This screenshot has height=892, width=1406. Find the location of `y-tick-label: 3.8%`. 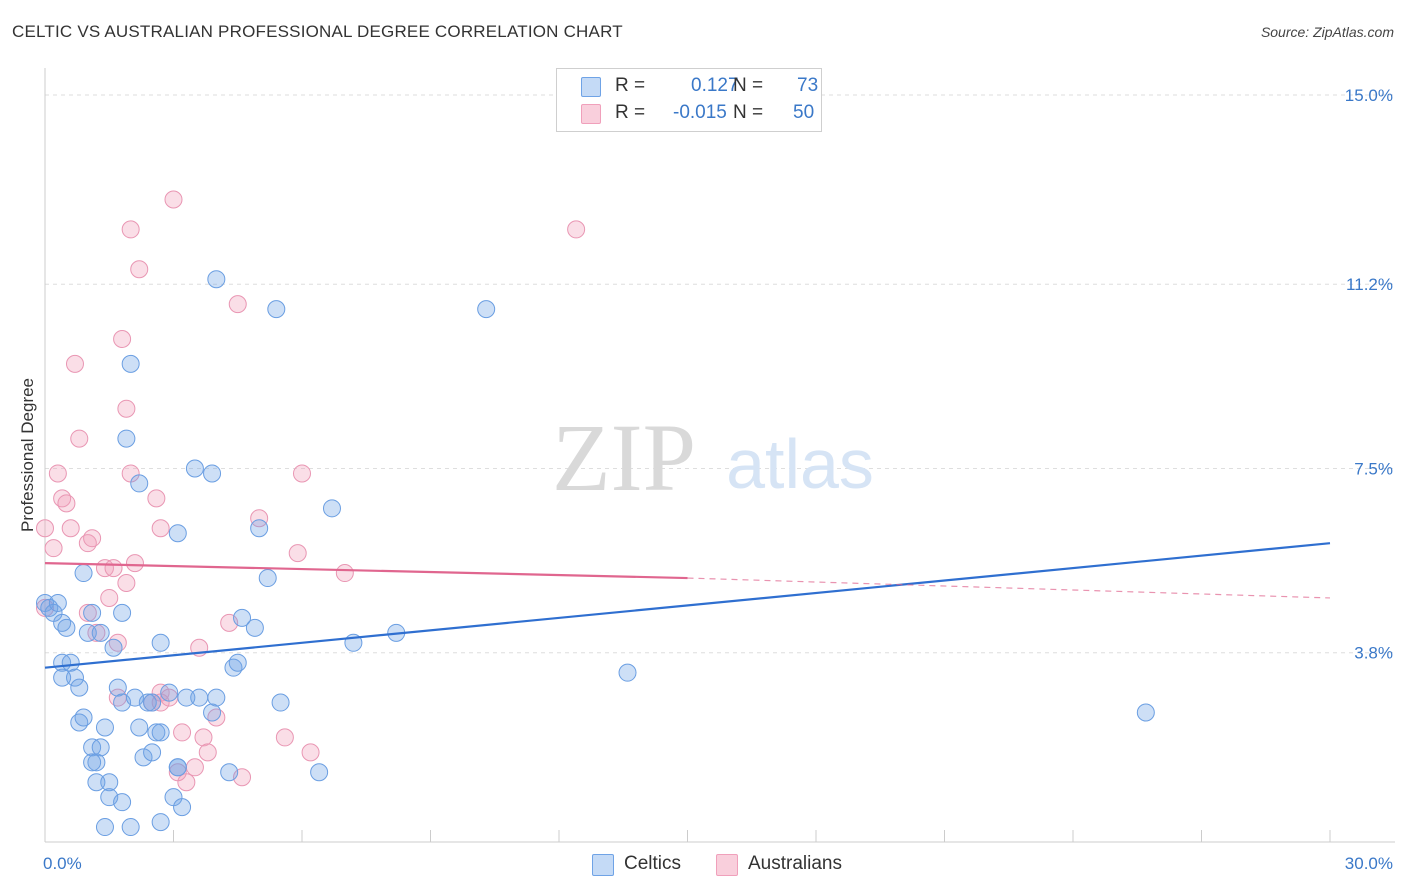

y-tick-label: 3.8% is located at coordinates (1373, 653).